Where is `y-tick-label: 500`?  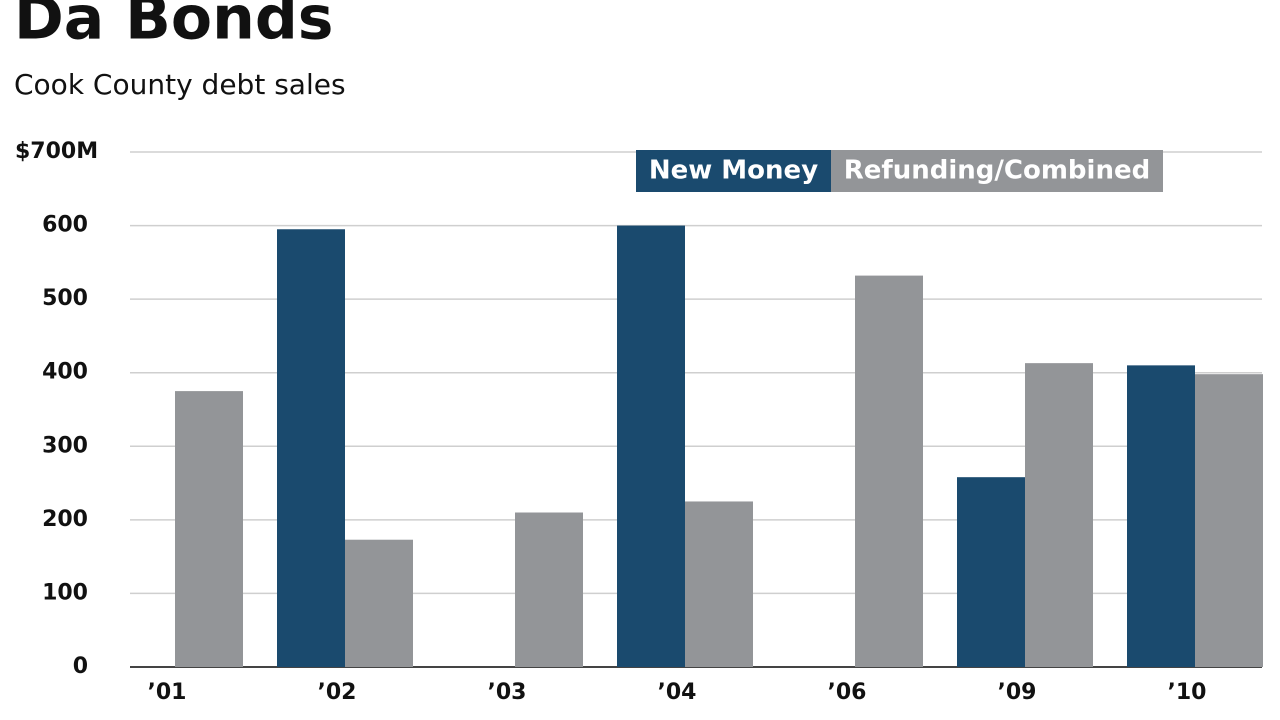 y-tick-label: 500 is located at coordinates (65, 298).